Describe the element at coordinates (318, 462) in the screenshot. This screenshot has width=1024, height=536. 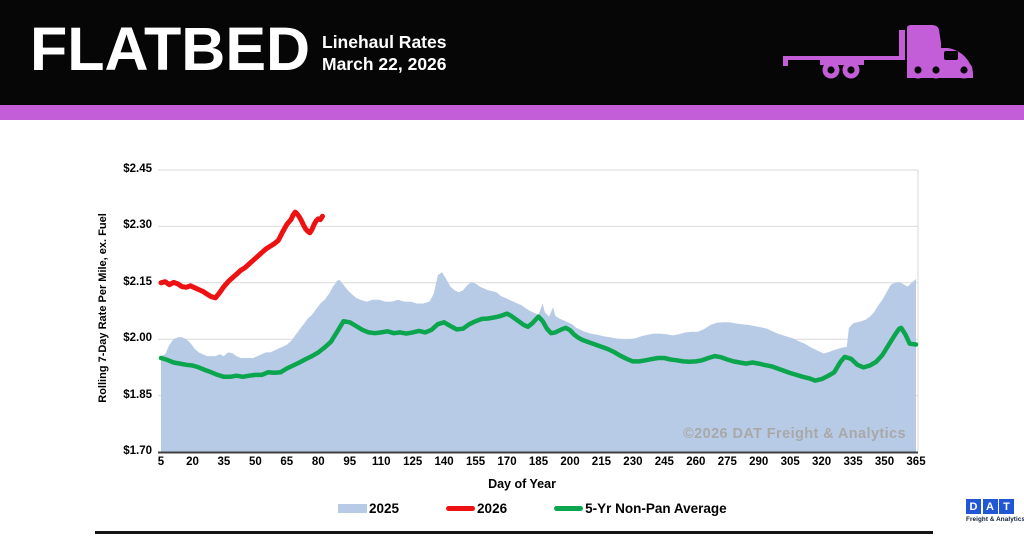
I see `x-tick-label: 80` at that location.